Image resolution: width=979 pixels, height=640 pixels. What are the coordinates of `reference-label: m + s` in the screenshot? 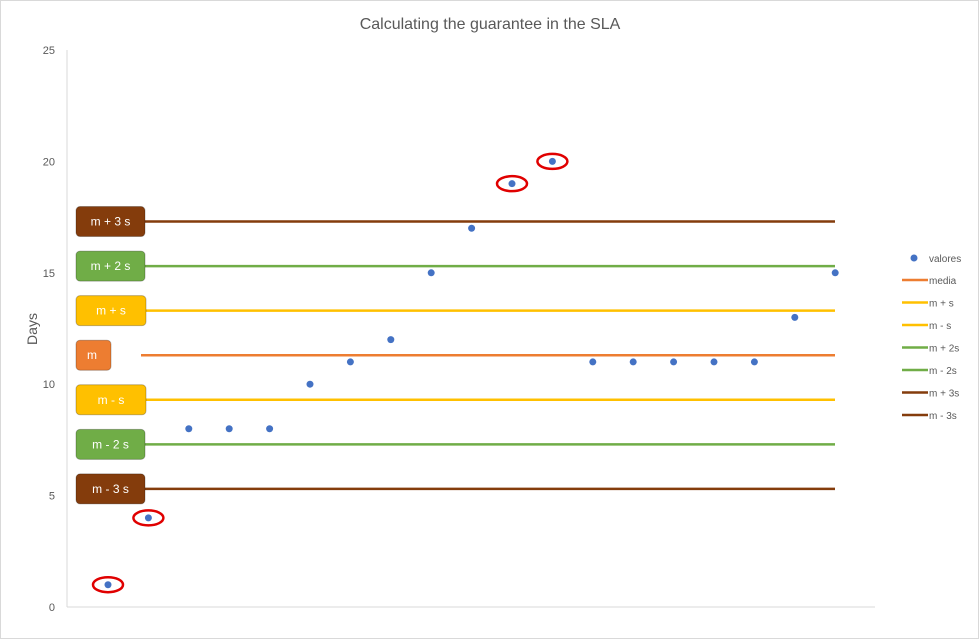 It's located at (111, 311).